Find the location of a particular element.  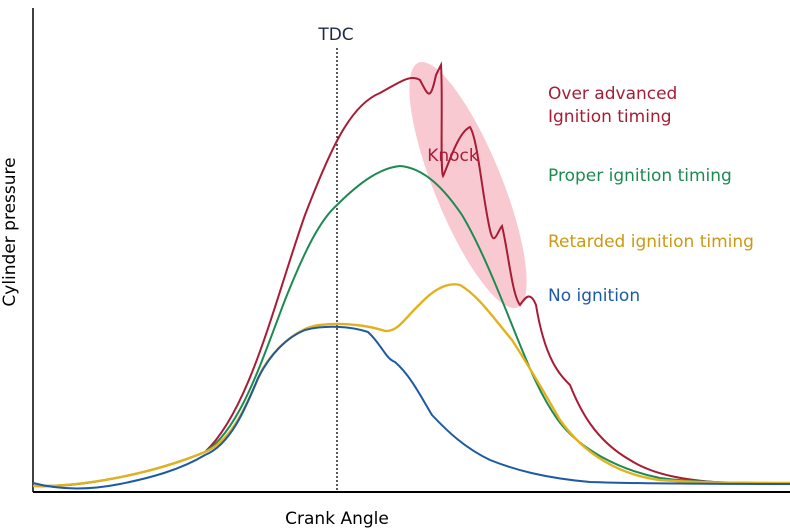

tdc-label: TDC is located at coordinates (335, 35).